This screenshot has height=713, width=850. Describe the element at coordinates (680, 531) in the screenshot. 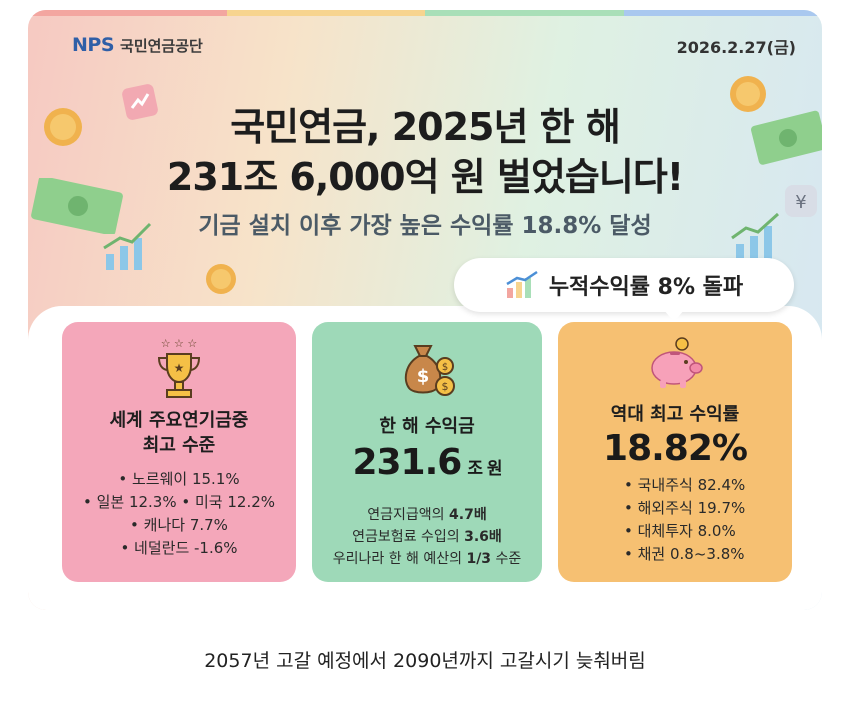

I see `list-item: • 대체투자 8.0%` at that location.